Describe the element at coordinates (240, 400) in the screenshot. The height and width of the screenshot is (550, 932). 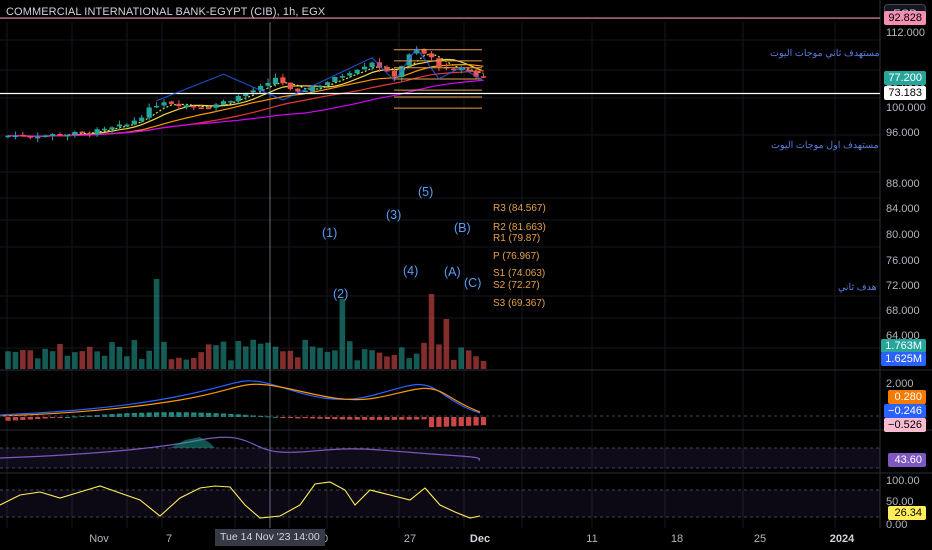
I see `macd-signal-line` at that location.